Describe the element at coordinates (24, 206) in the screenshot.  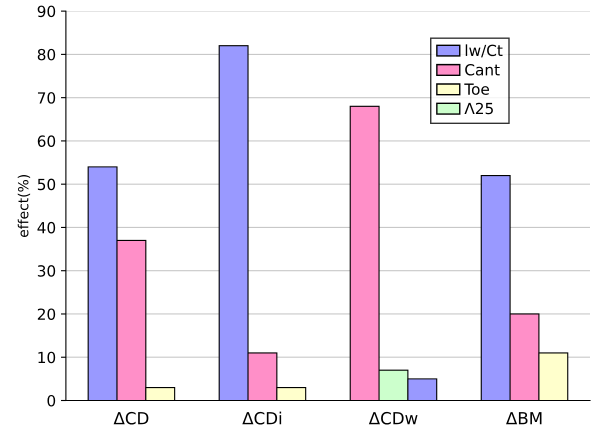
I see `y-axis-title: effect(%)` at that location.